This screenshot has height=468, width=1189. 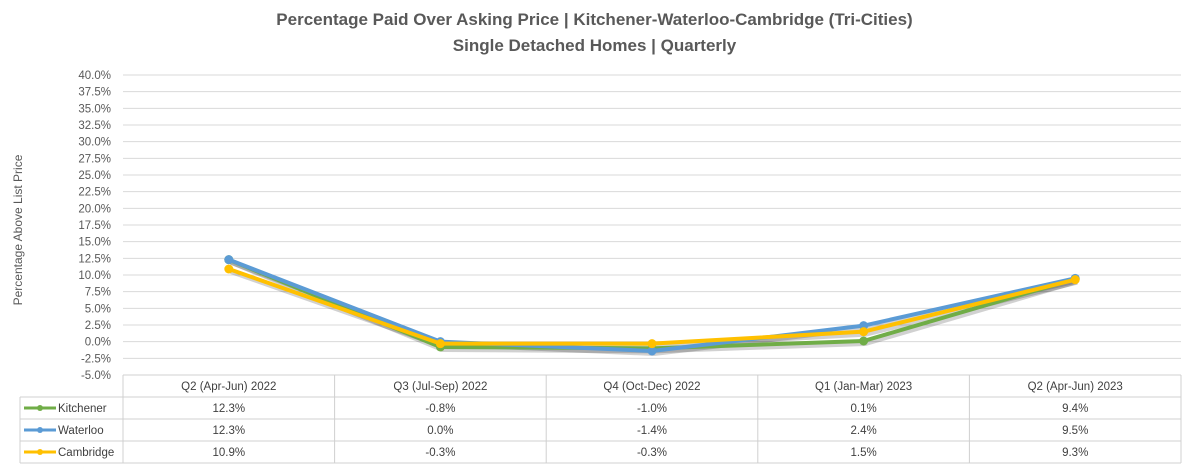 I want to click on table-cell-value: 1.5%, so click(x=863, y=453).